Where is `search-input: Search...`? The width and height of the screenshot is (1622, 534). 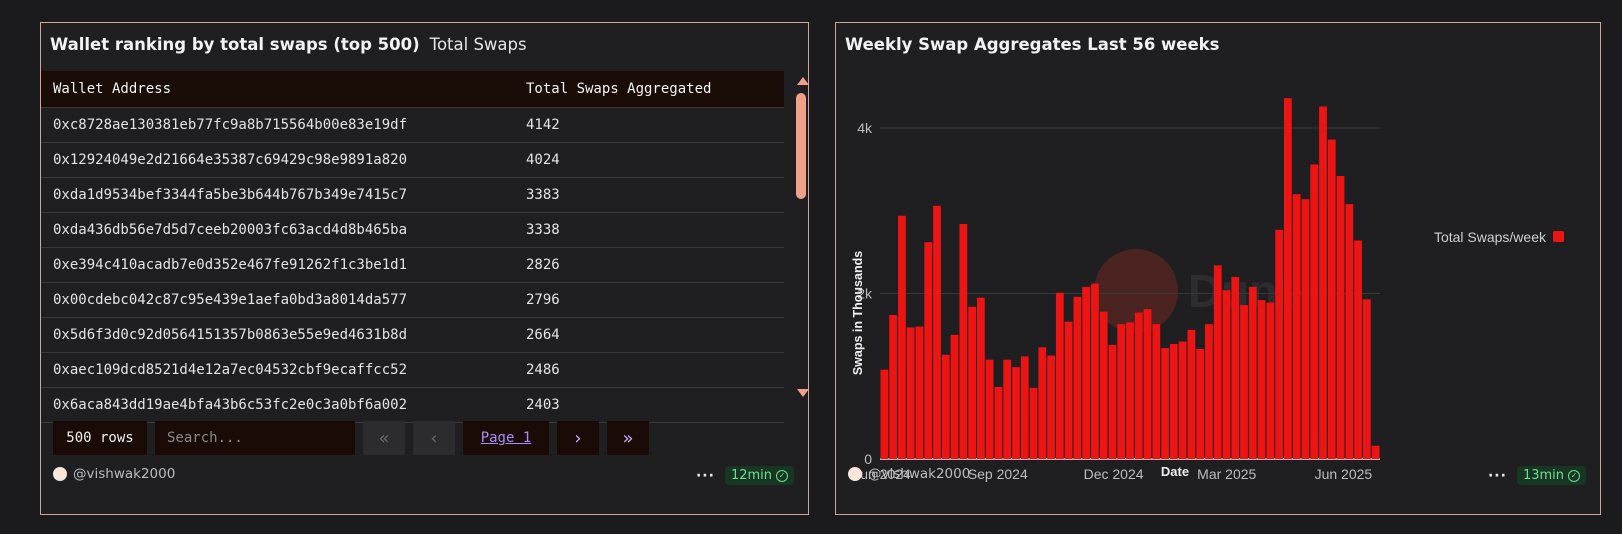 search-input: Search... is located at coordinates (255, 438).